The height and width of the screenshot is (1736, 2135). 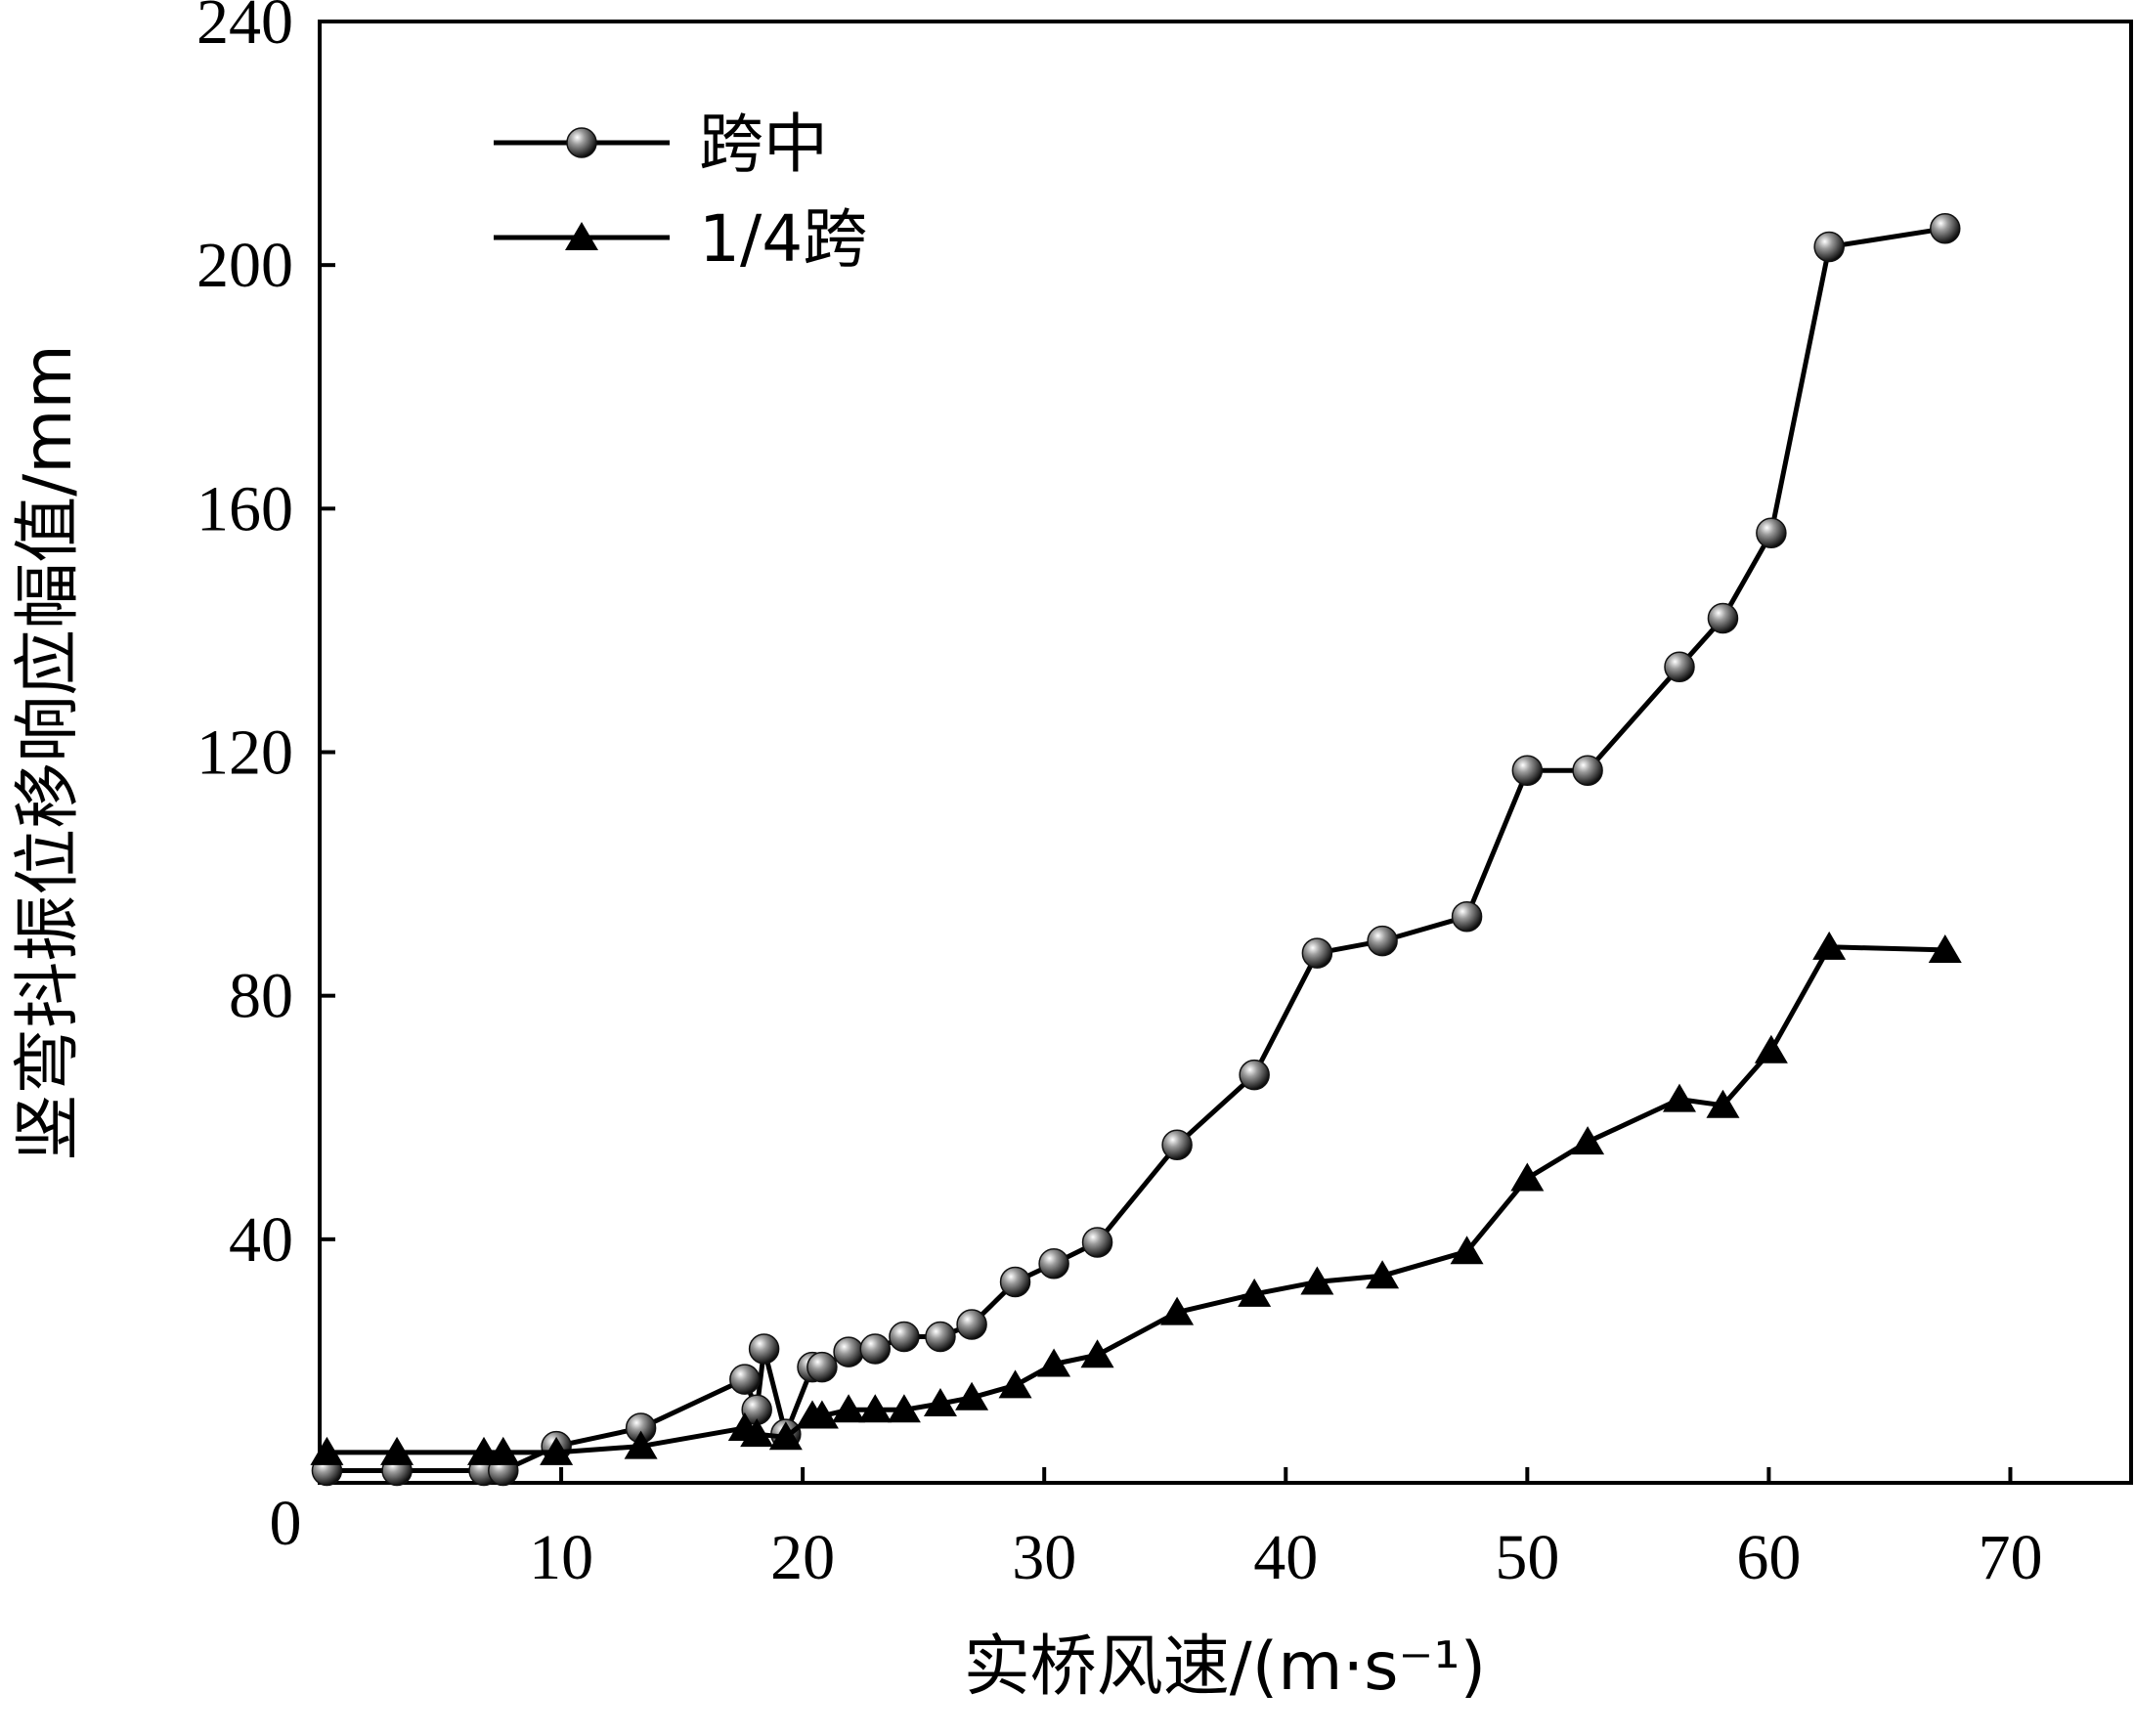 I want to click on x-axis-ticks: 10 20 30 40 50 60 70, so click(x=1285, y=1530).